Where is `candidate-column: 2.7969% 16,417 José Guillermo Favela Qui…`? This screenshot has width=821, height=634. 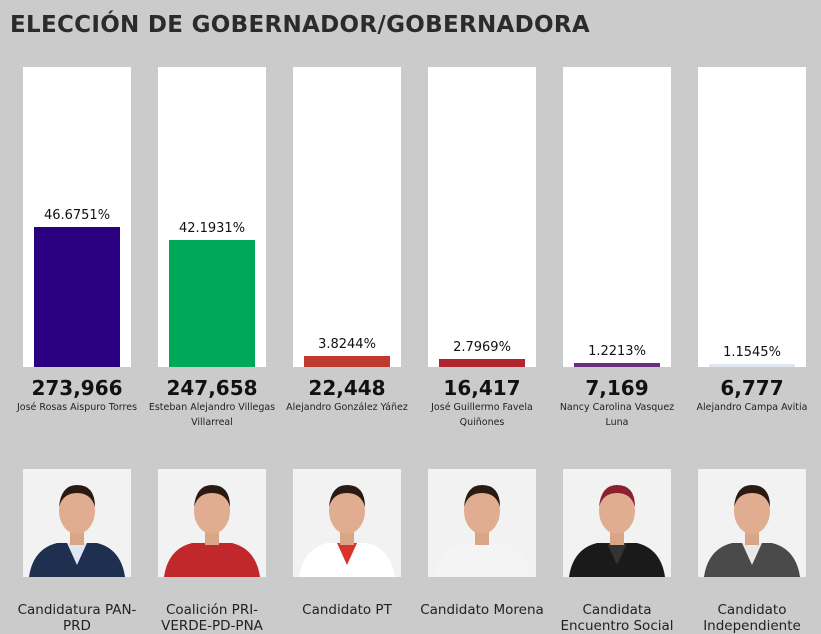 candidate-column: 2.7969% 16,417 José Guillermo Favela Qui… is located at coordinates (482, 342).